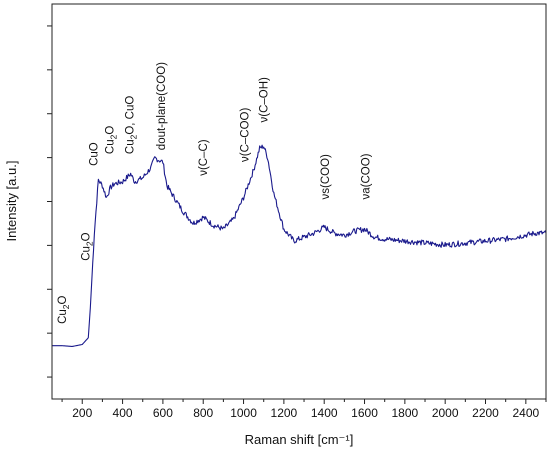 This screenshot has height=459, width=550. What do you see at coordinates (265, 100) in the screenshot?
I see `peak-annotation: ν(C–OH)` at bounding box center [265, 100].